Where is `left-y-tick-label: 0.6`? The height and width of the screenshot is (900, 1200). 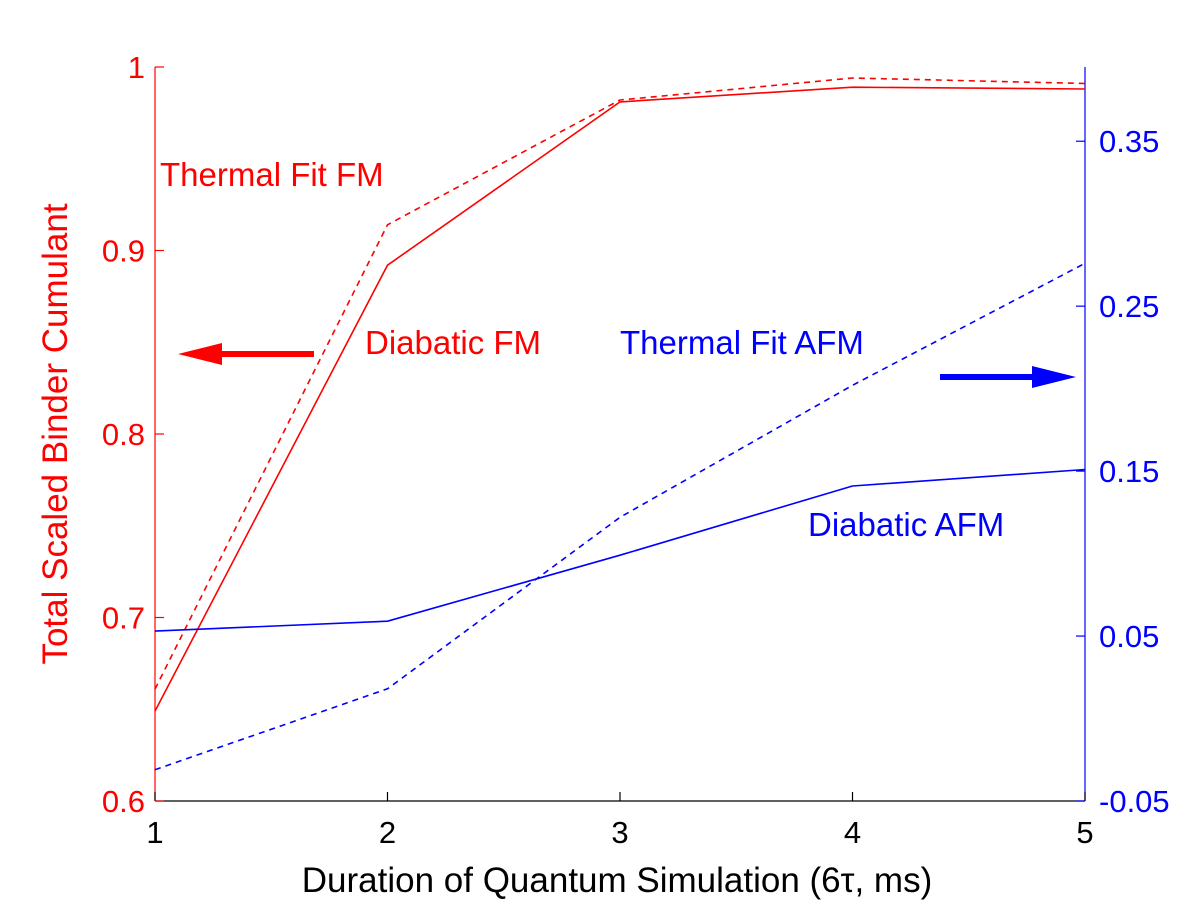
left-y-tick-label: 0.6 is located at coordinates (123, 801).